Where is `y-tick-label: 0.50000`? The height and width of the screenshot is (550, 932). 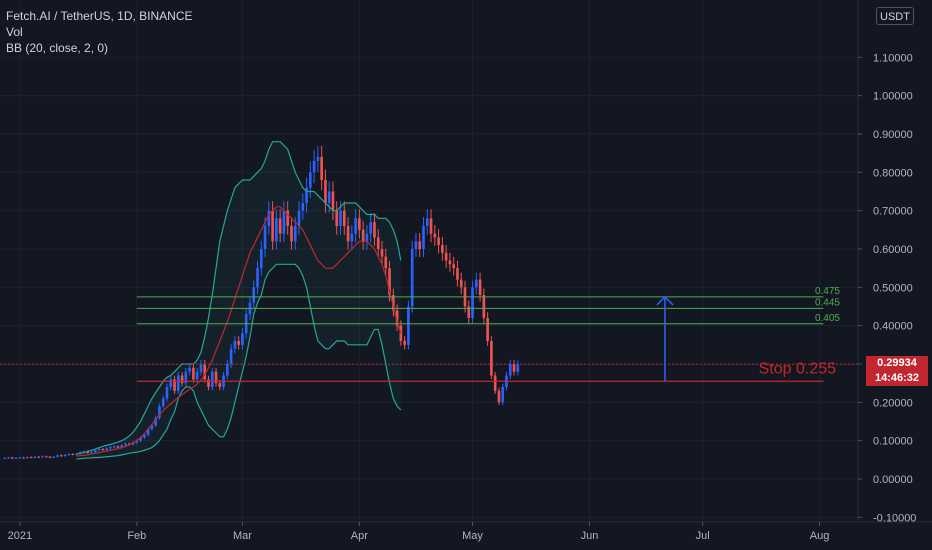 y-tick-label: 0.50000 is located at coordinates (893, 288).